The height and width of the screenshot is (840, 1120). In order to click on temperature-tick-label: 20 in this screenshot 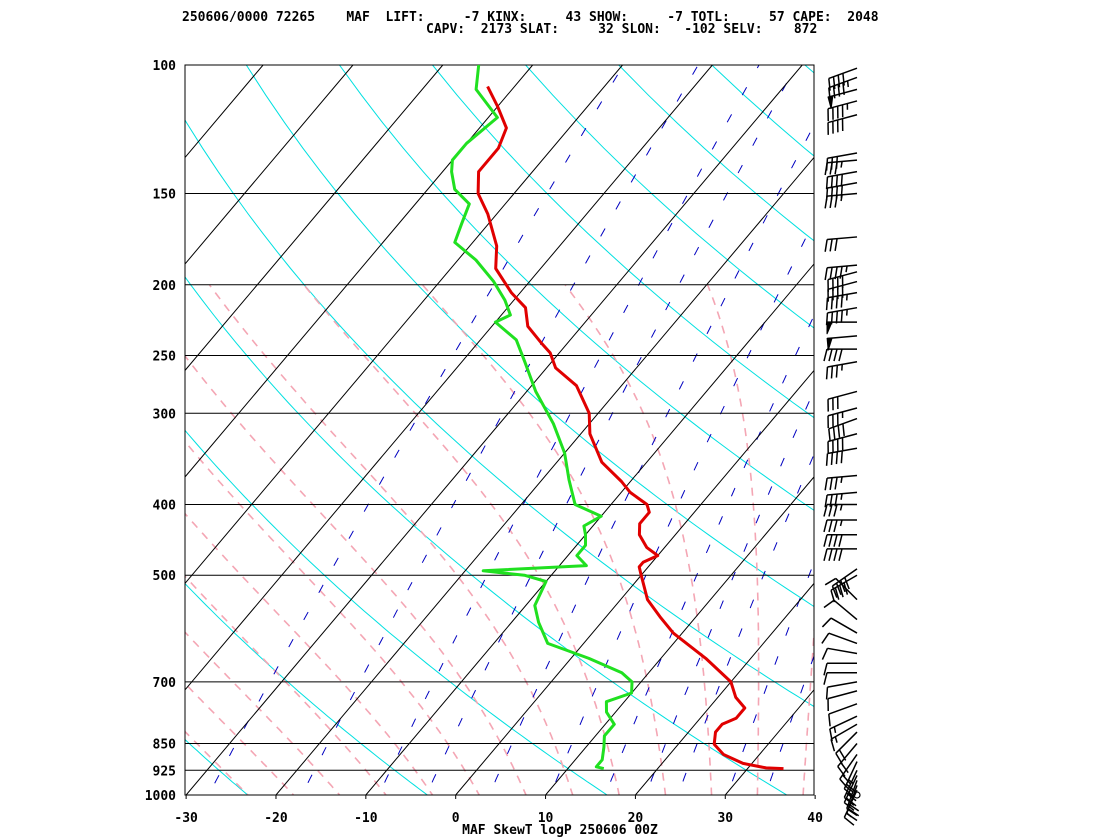, I will do `click(636, 818)`.